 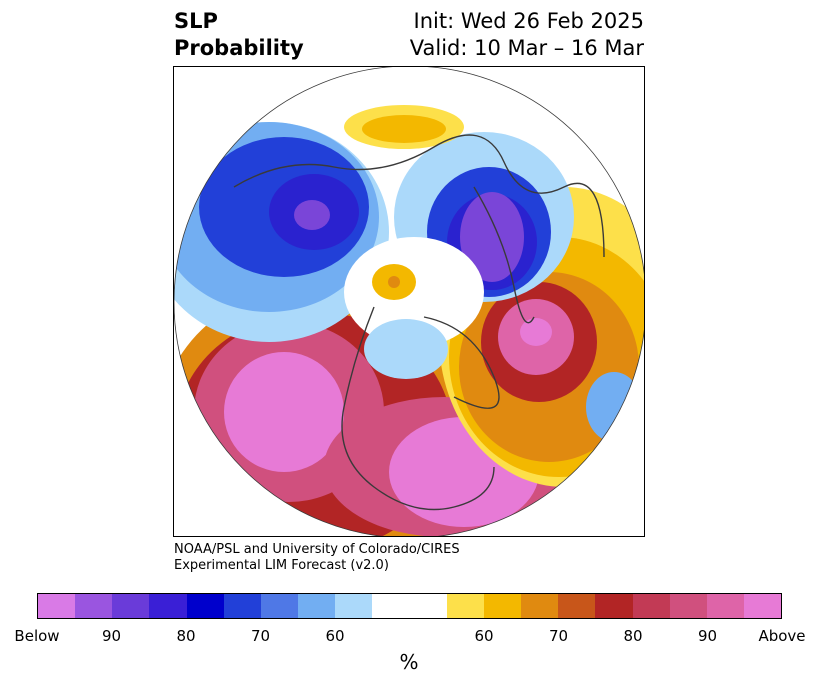 What do you see at coordinates (526, 48) in the screenshot?
I see `valid-range: Valid: 10 Mar – 16 Mar` at bounding box center [526, 48].